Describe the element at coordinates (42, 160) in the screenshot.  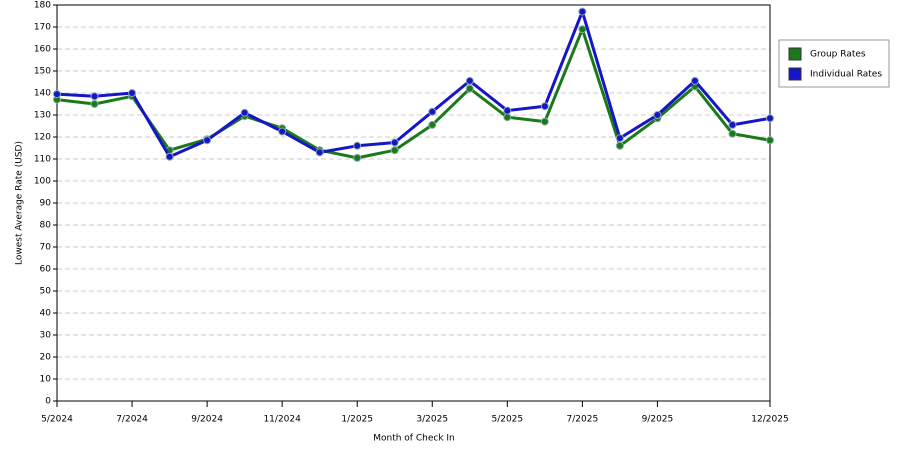
I see `y-tick-label: 110` at that location.